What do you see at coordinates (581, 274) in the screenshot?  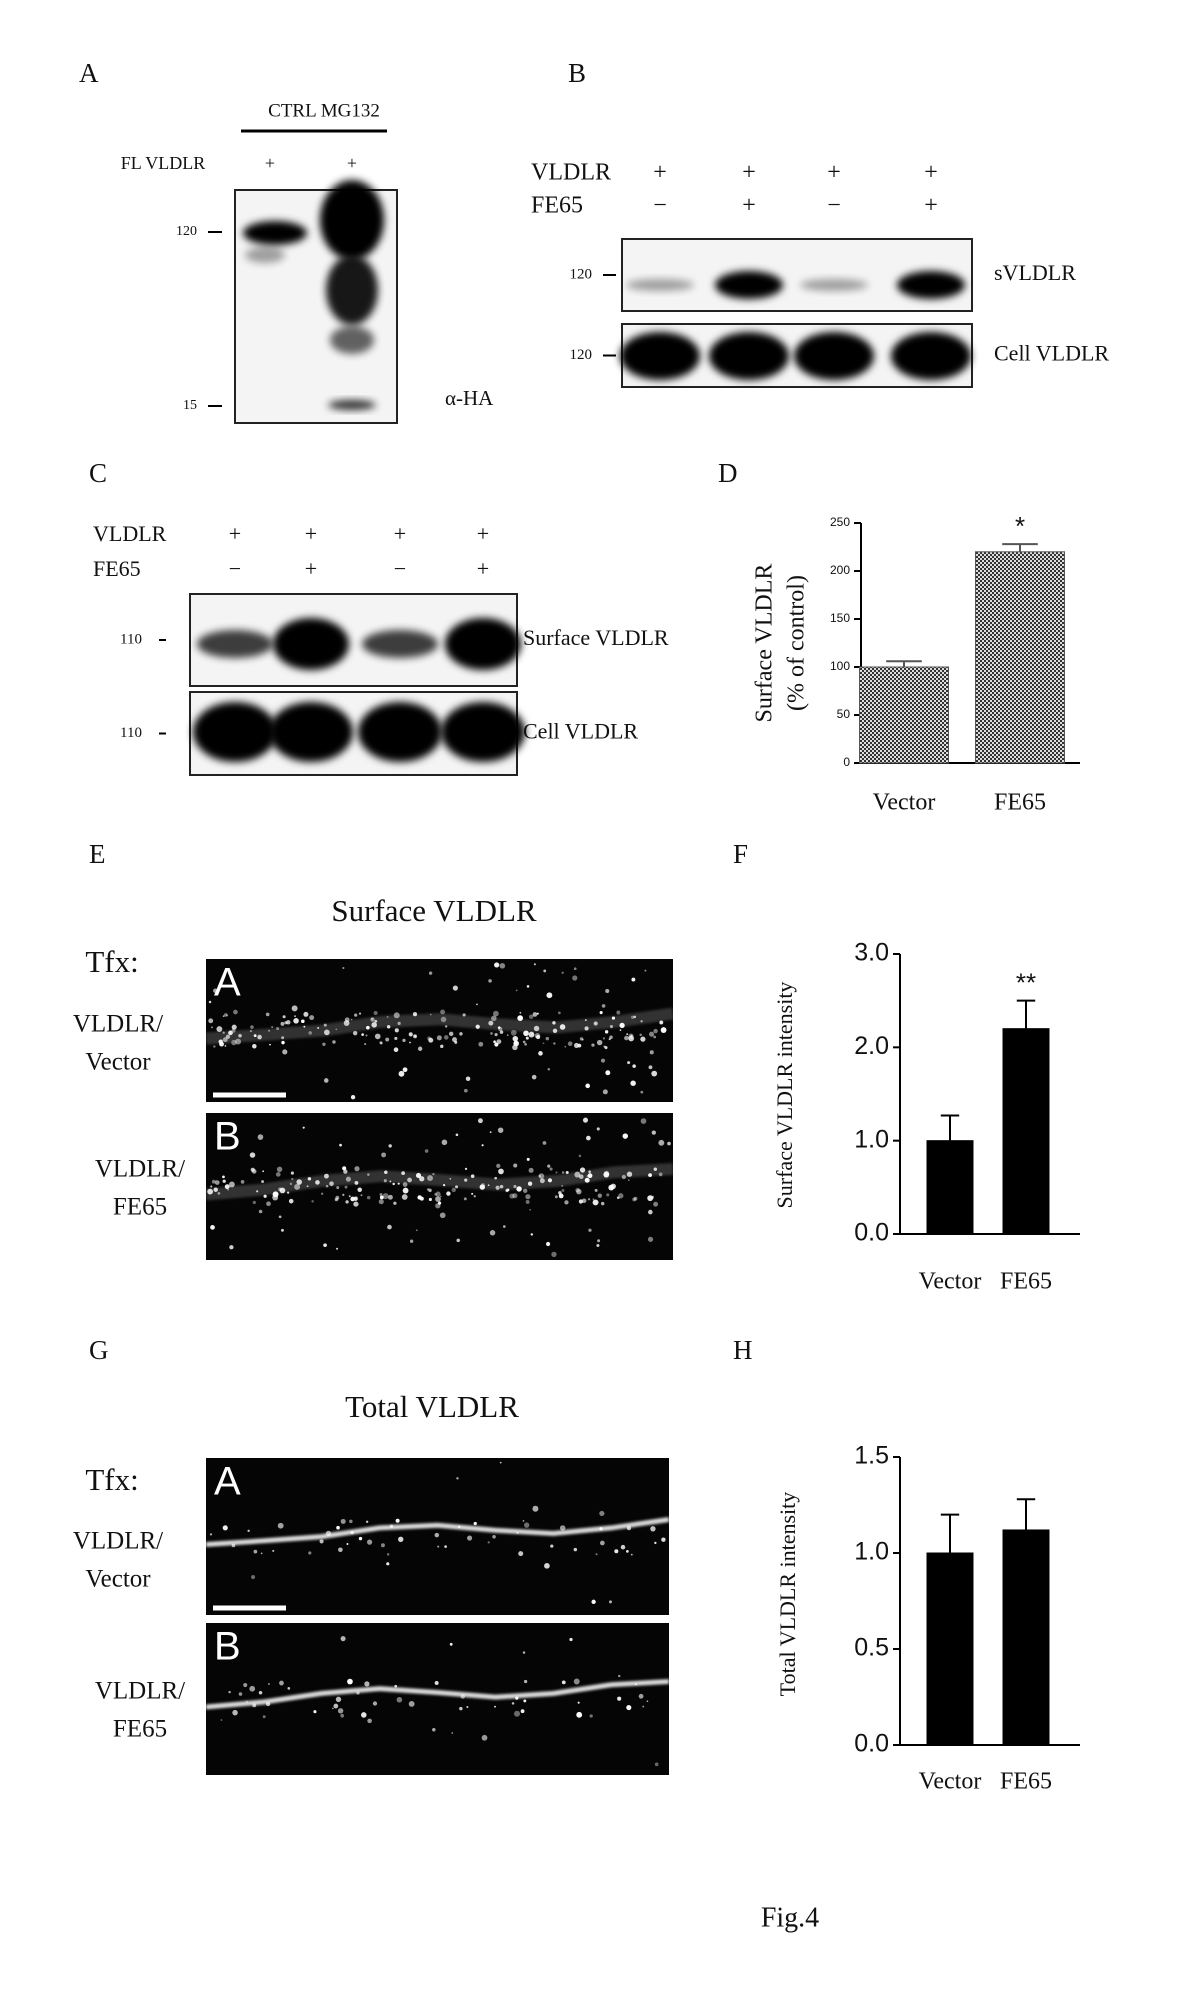 I see `marker-label: 120` at bounding box center [581, 274].